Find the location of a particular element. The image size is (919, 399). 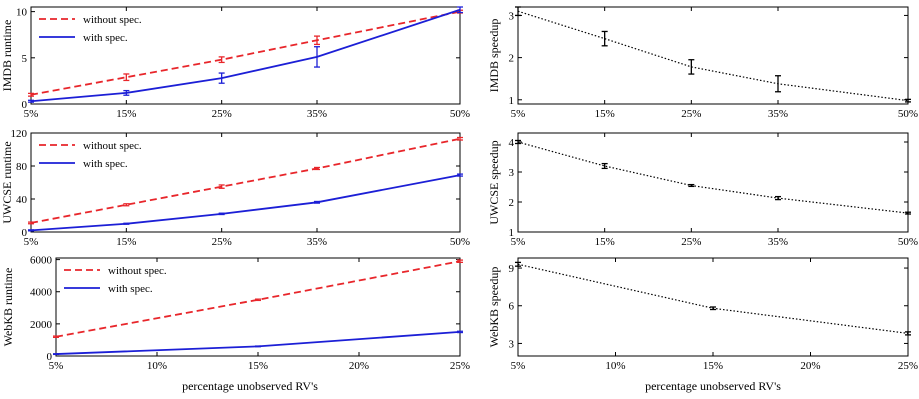

y-tick-label: 4000 is located at coordinates (41, 293).